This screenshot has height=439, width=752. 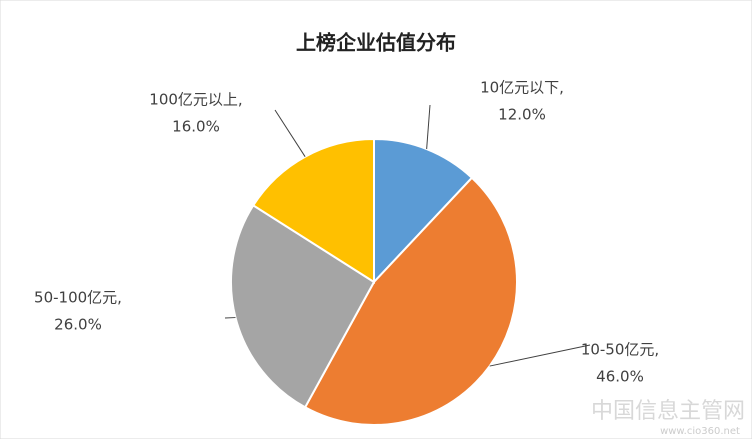 I want to click on watermark-url: www.cio360.net, so click(x=700, y=431).